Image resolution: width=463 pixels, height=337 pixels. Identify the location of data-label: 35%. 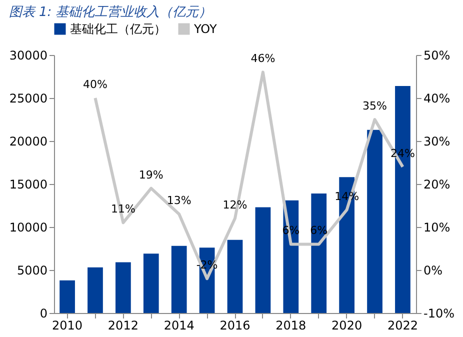
(374, 106).